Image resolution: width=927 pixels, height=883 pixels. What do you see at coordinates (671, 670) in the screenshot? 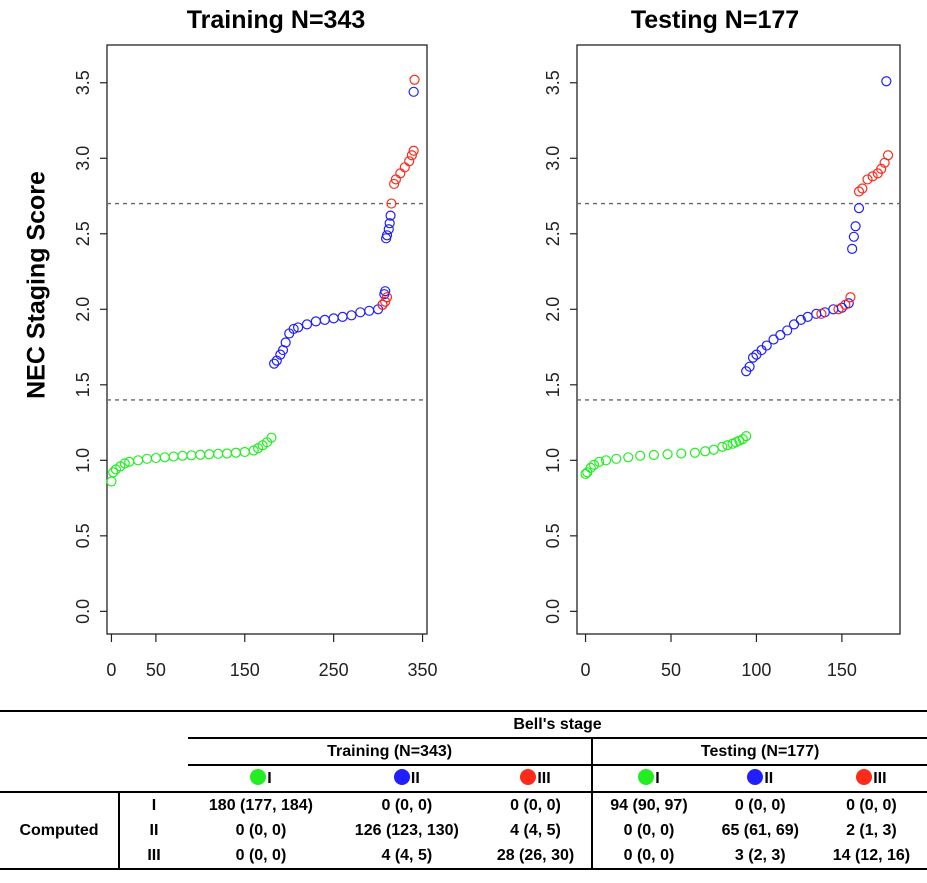
I see `testing-x-tick-label: 50` at bounding box center [671, 670].